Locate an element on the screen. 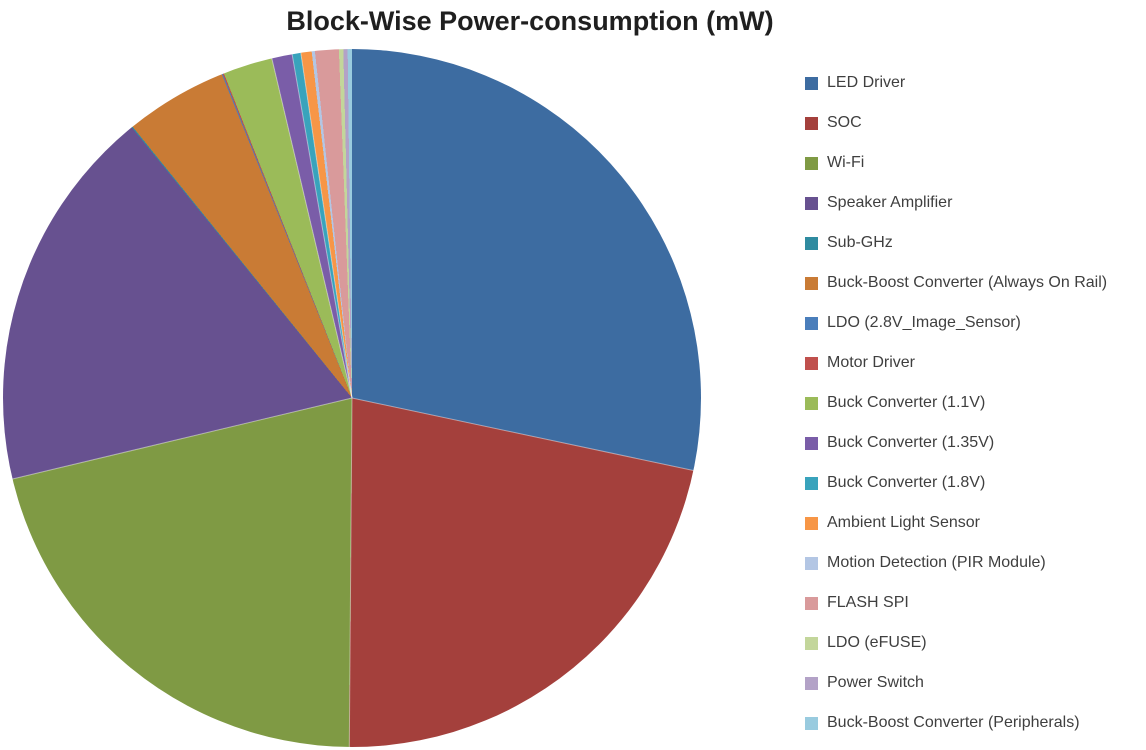 This screenshot has height=750, width=1146. legend-item: LED Driver is located at coordinates (975, 83).